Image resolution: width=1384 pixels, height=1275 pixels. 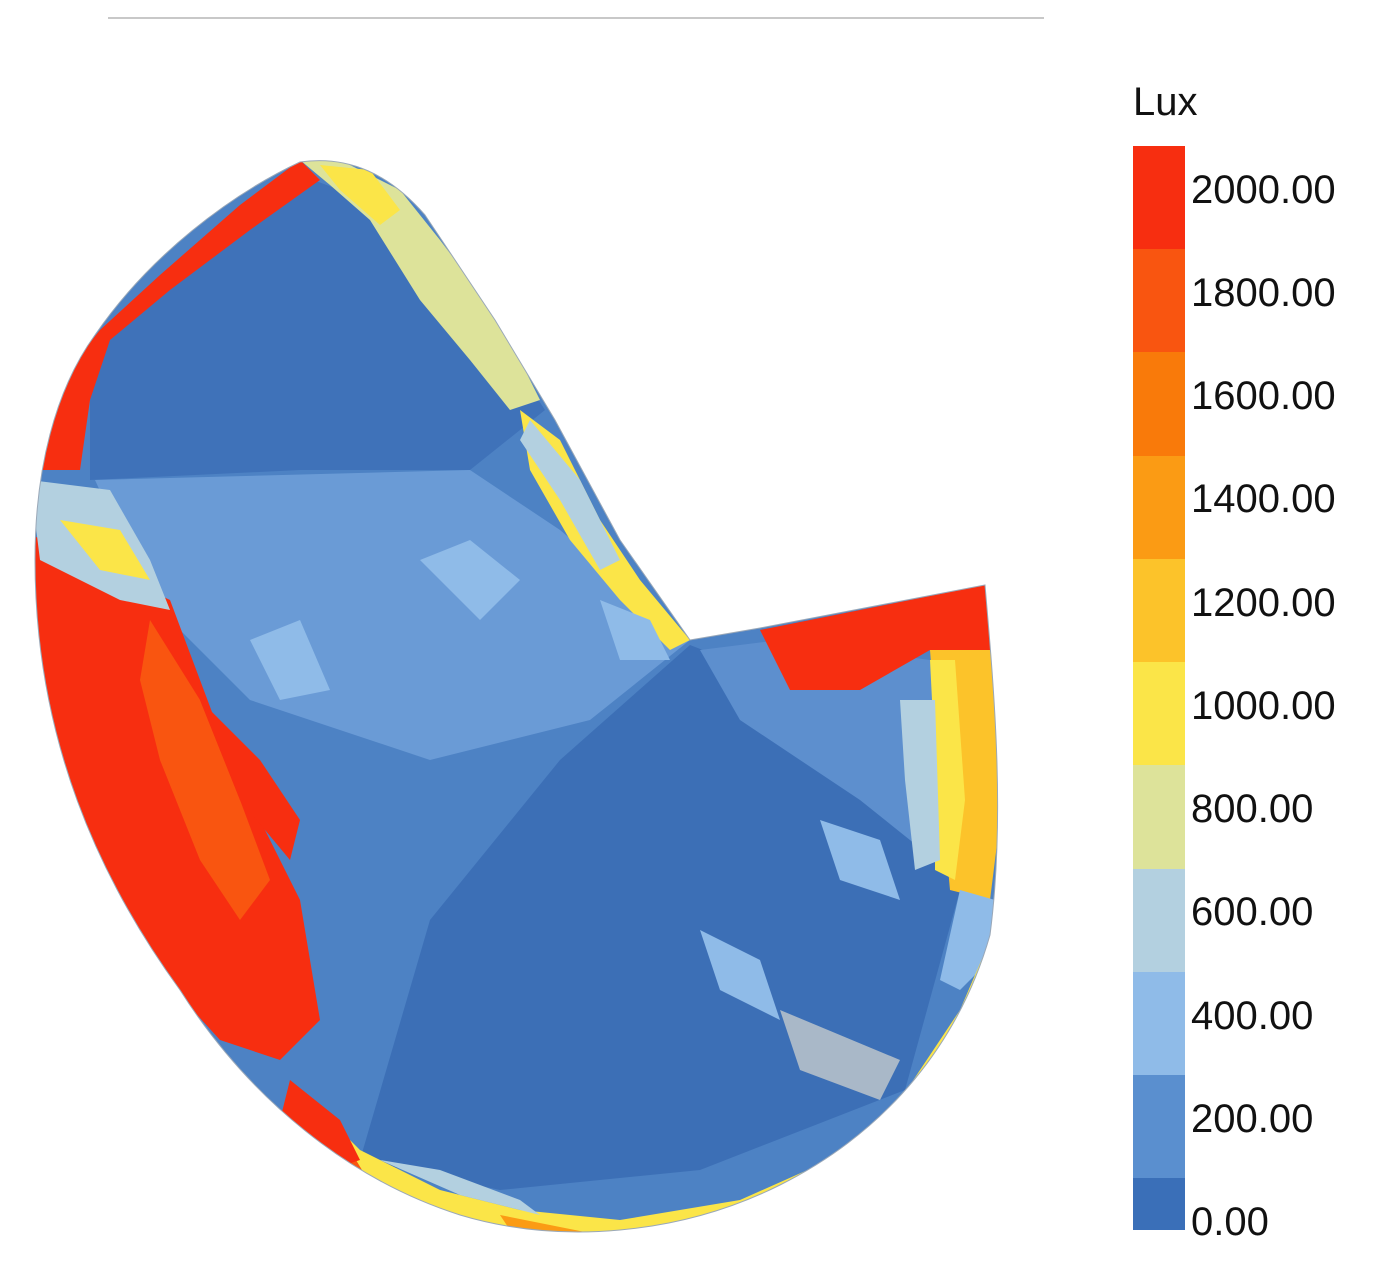 I want to click on top-rim-yellow, so click(x=360, y=195).